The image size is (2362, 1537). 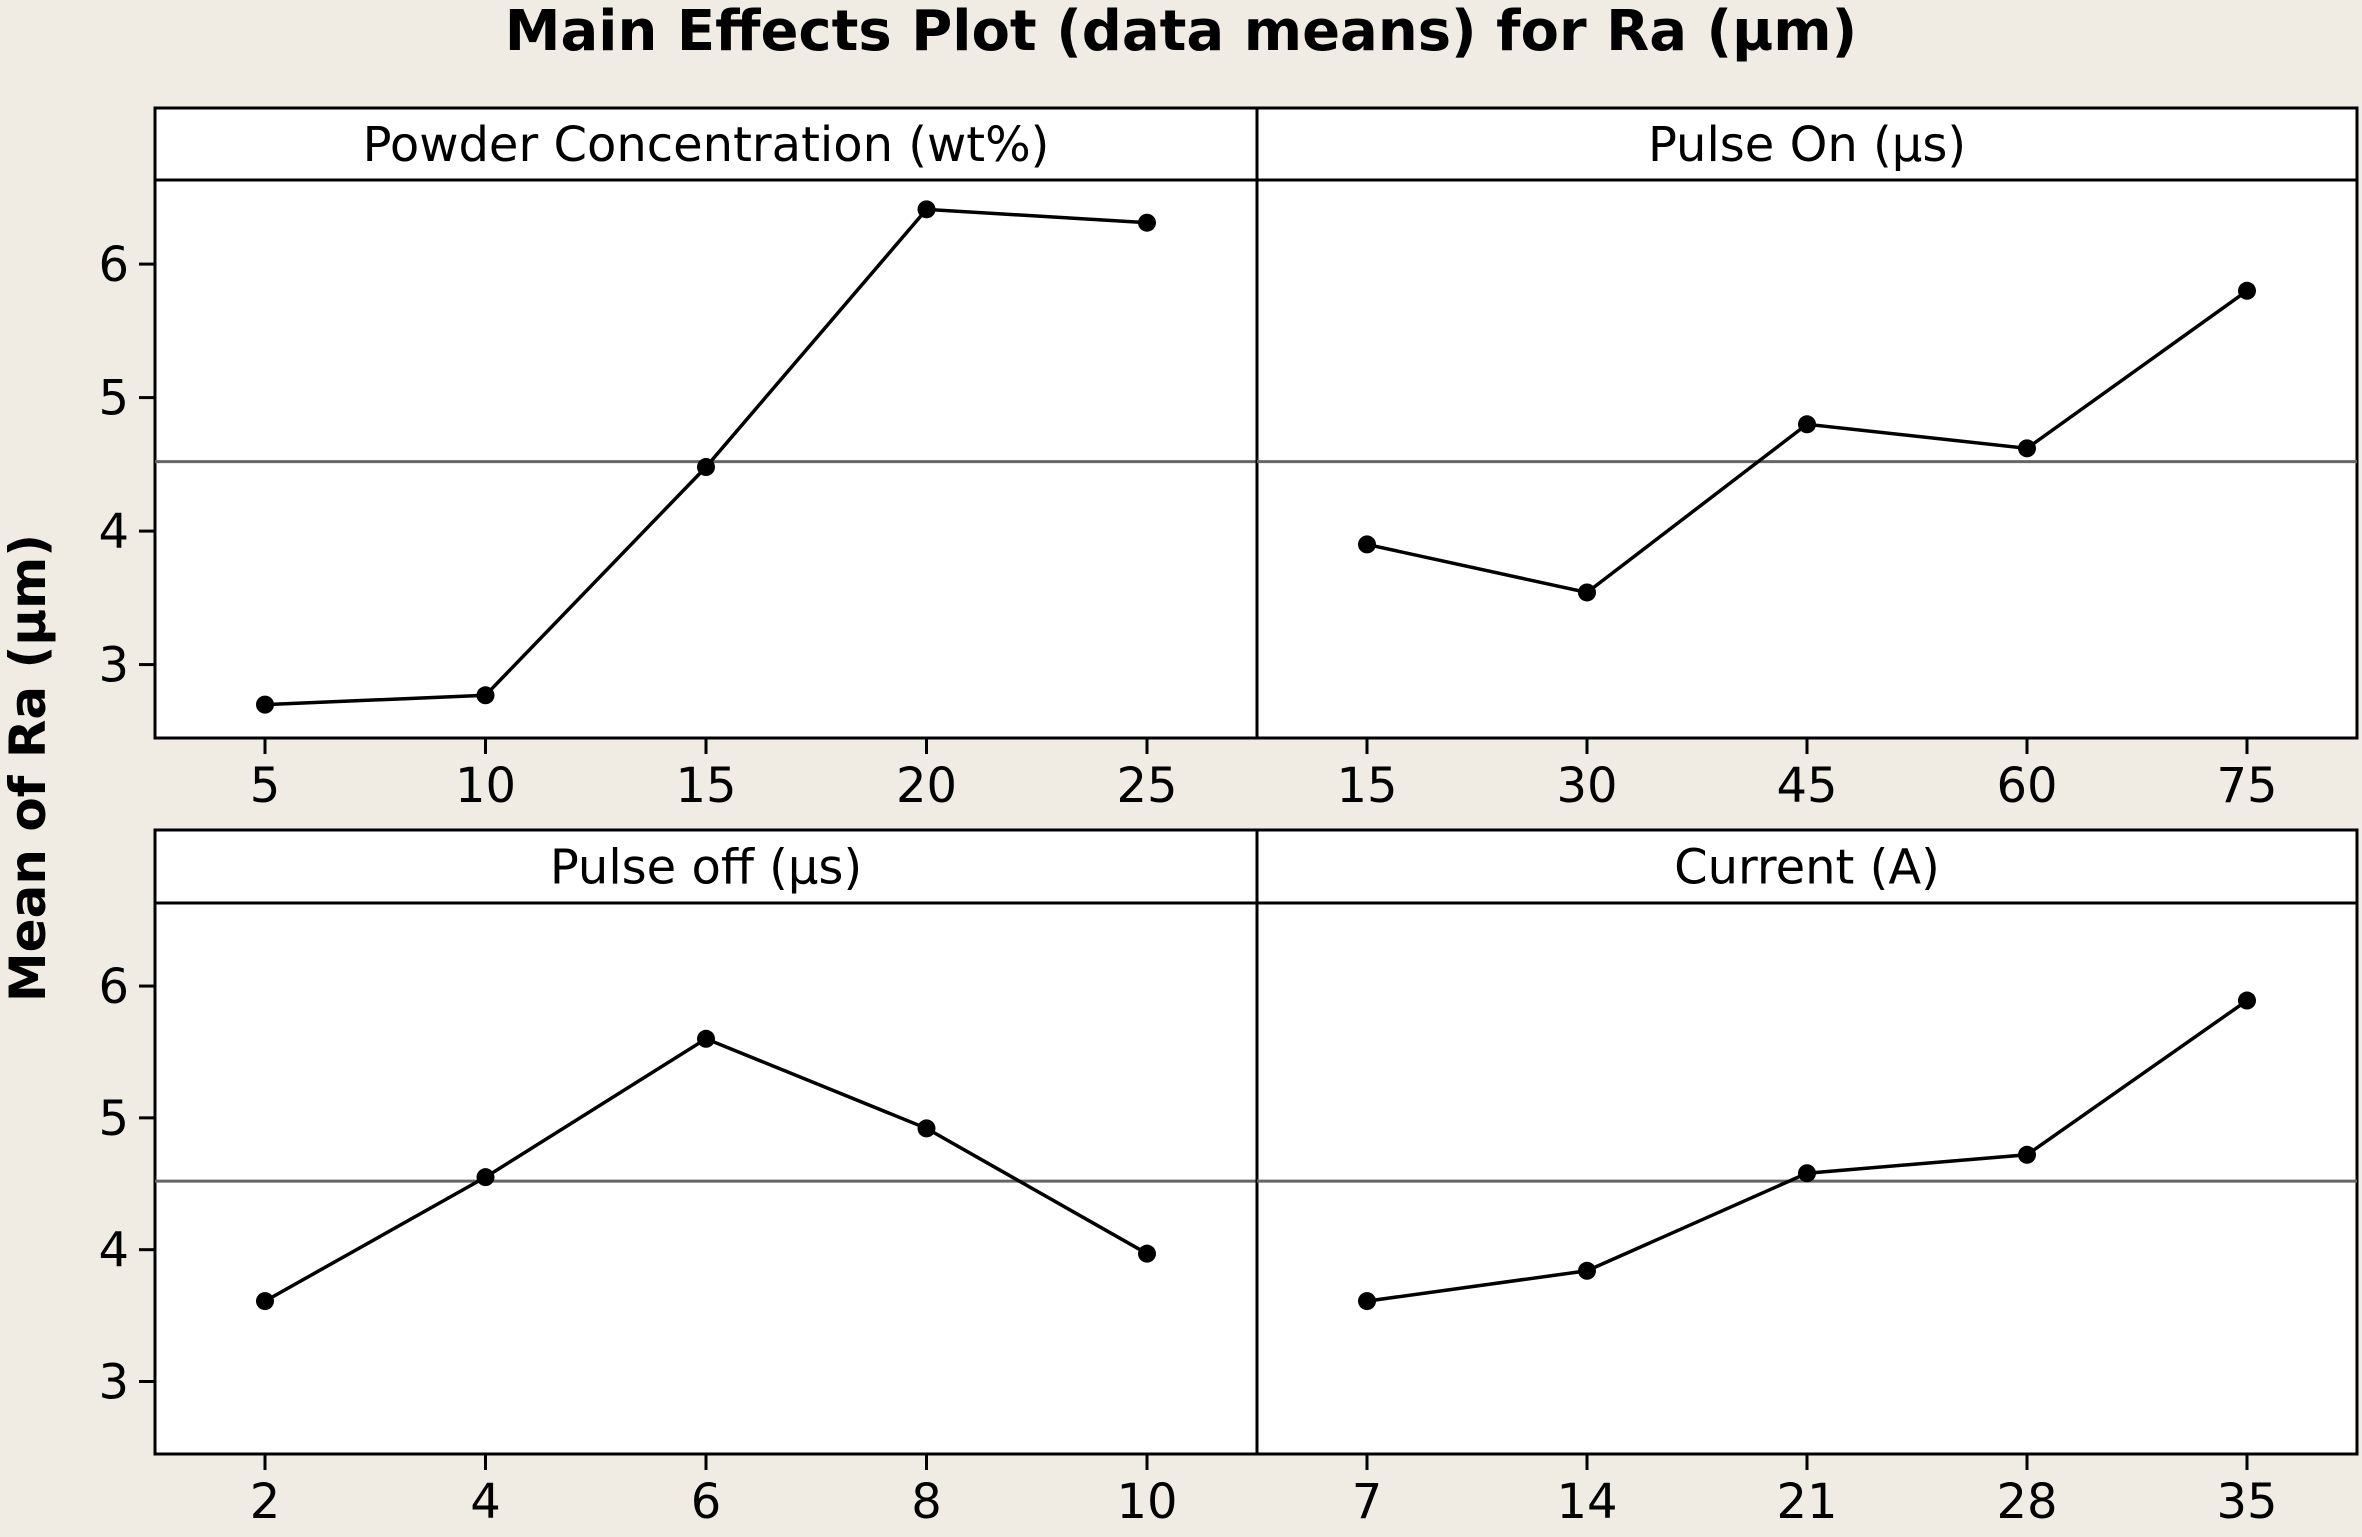 I want to click on x-tick-label: 30, so click(x=1586, y=786).